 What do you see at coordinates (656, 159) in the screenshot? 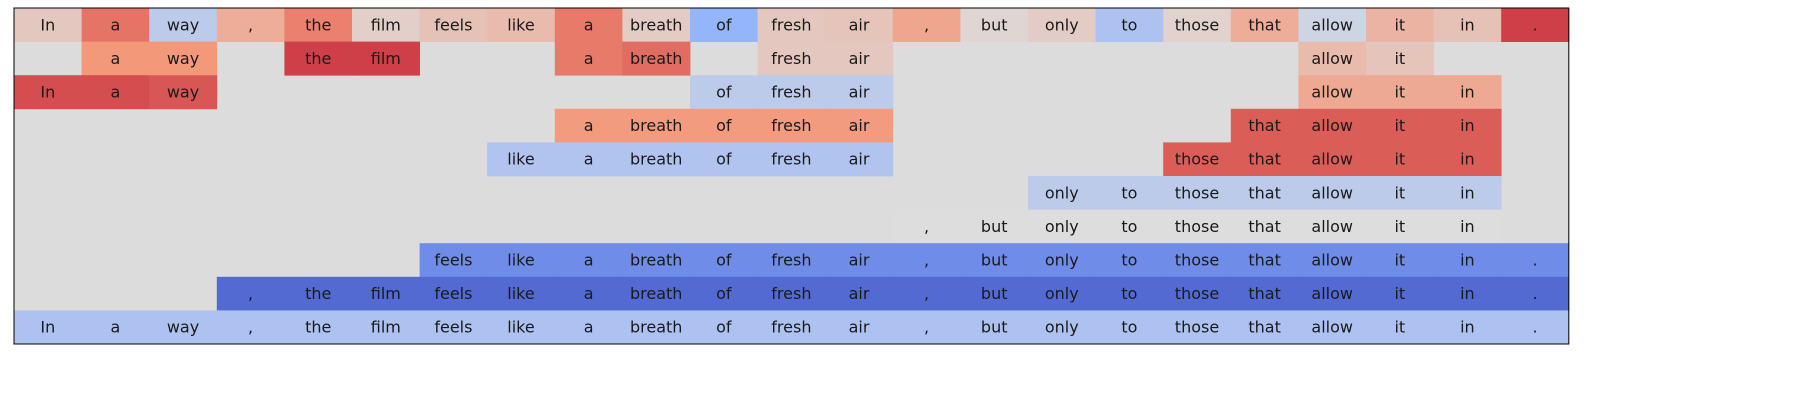
I see `token-label: breath` at bounding box center [656, 159].